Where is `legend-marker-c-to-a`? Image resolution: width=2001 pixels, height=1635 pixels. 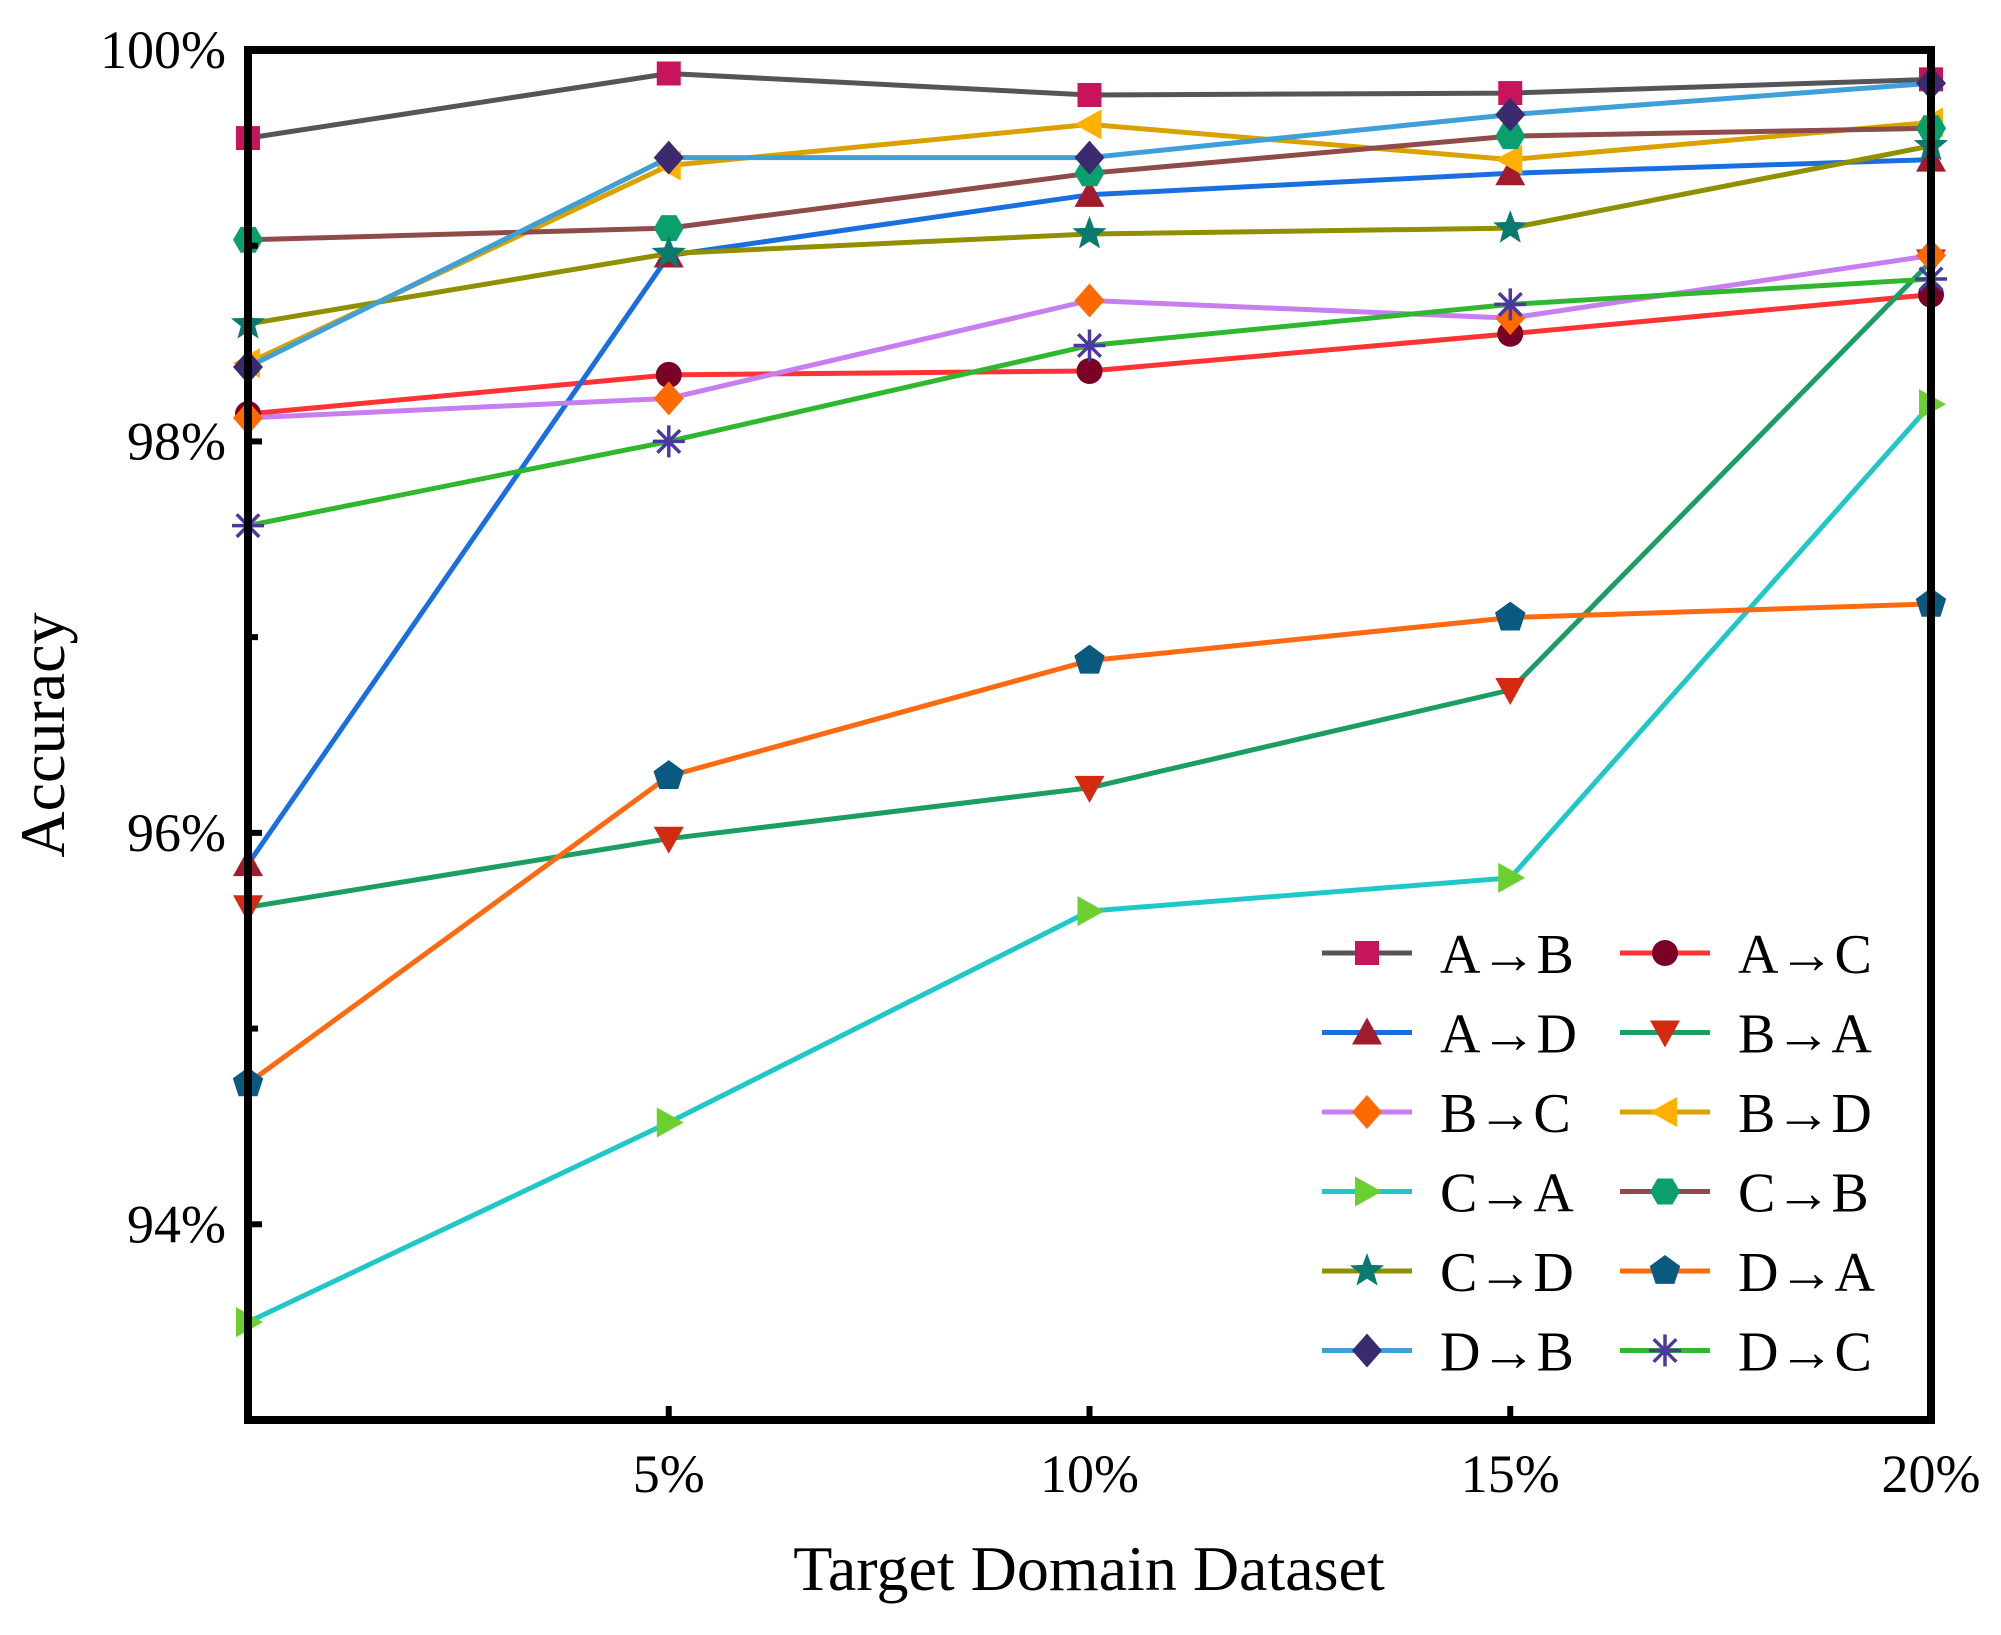
legend-marker-c-to-a is located at coordinates (1368, 1191).